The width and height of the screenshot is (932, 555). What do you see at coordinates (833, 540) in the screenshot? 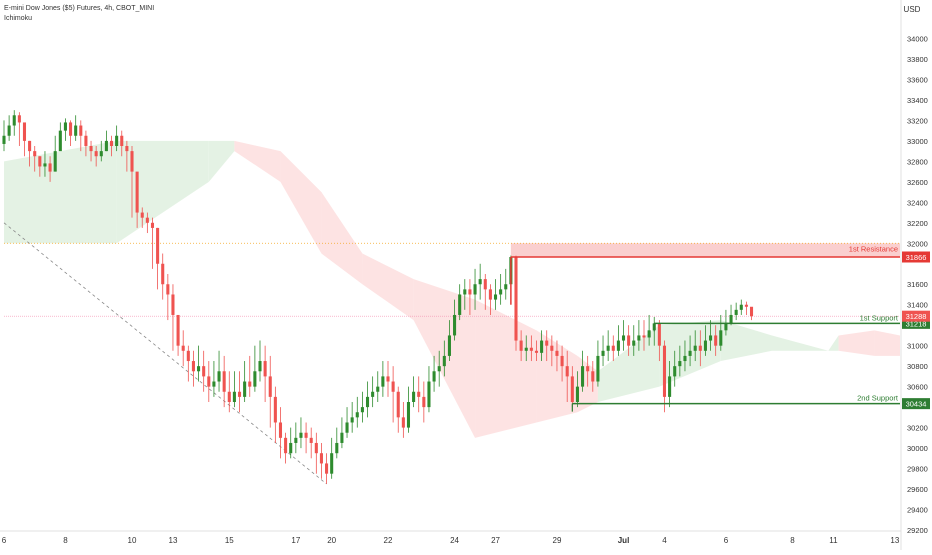
I see `x-tick-label: 11` at bounding box center [833, 540].